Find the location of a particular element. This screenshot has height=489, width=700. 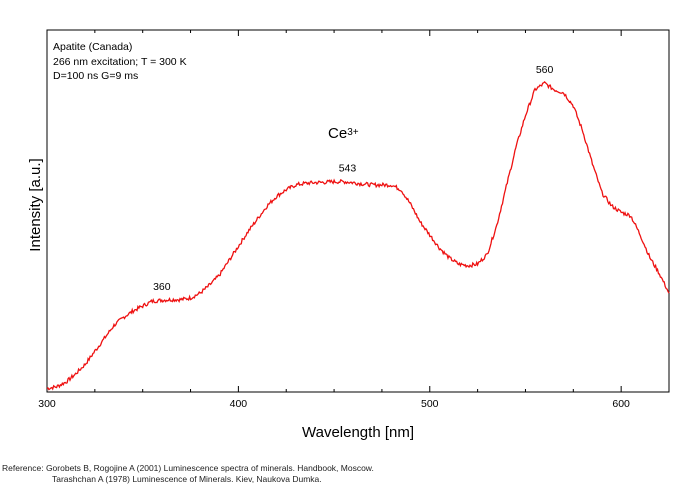

info-line: D=100 ns G=9 ms is located at coordinates (96, 76).